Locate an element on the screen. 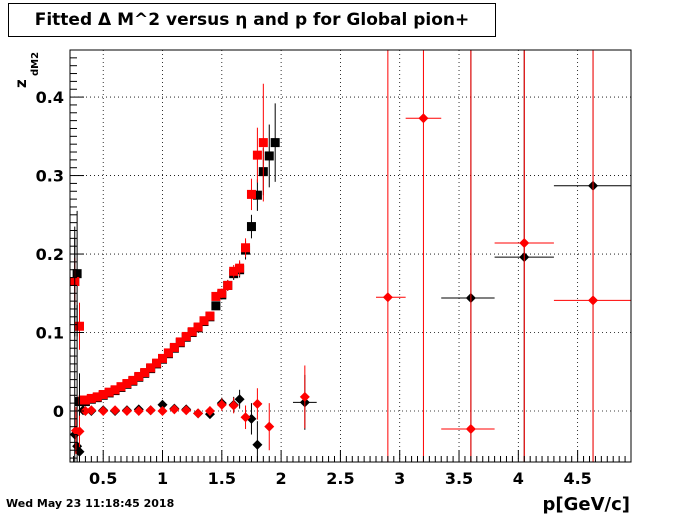 The width and height of the screenshot is (700, 514). y-tick-label: 0.2 is located at coordinates (50, 254).